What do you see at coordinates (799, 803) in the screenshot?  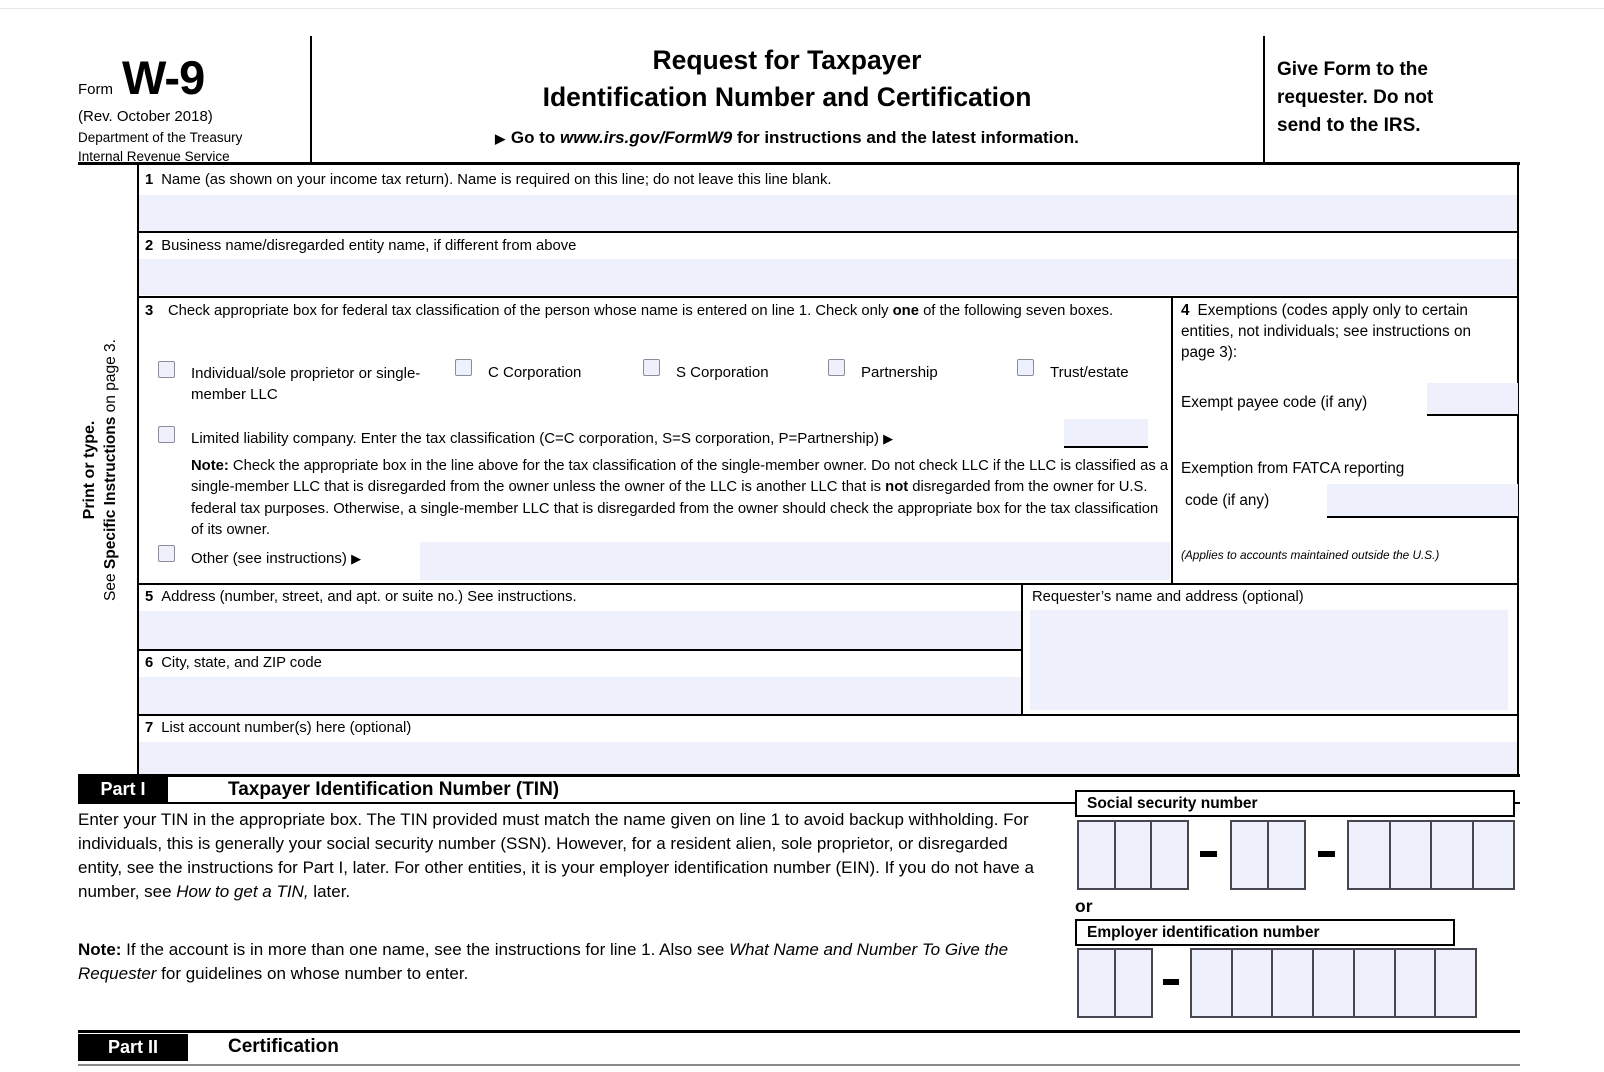 I see `part1-bar-bottom-border` at bounding box center [799, 803].